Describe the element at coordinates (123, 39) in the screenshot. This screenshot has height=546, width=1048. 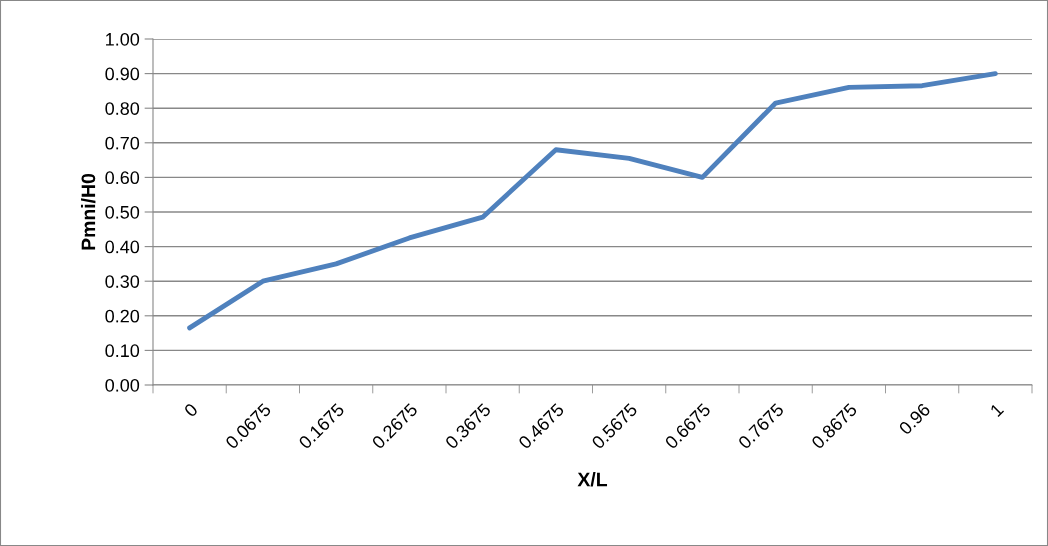
I see `y-tick-label: 1.00` at that location.